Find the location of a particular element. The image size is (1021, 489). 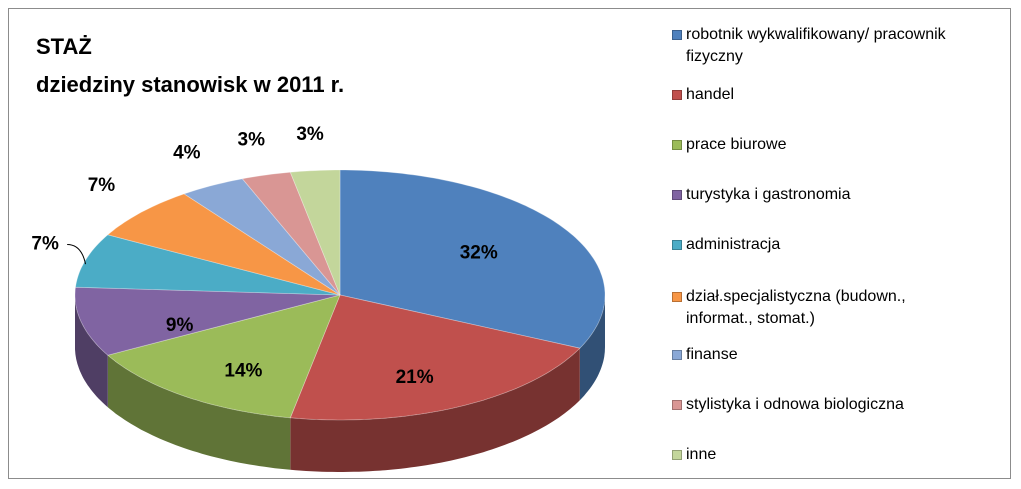

legend-label: stylistyka i odnowa biologiczna is located at coordinates (795, 404).